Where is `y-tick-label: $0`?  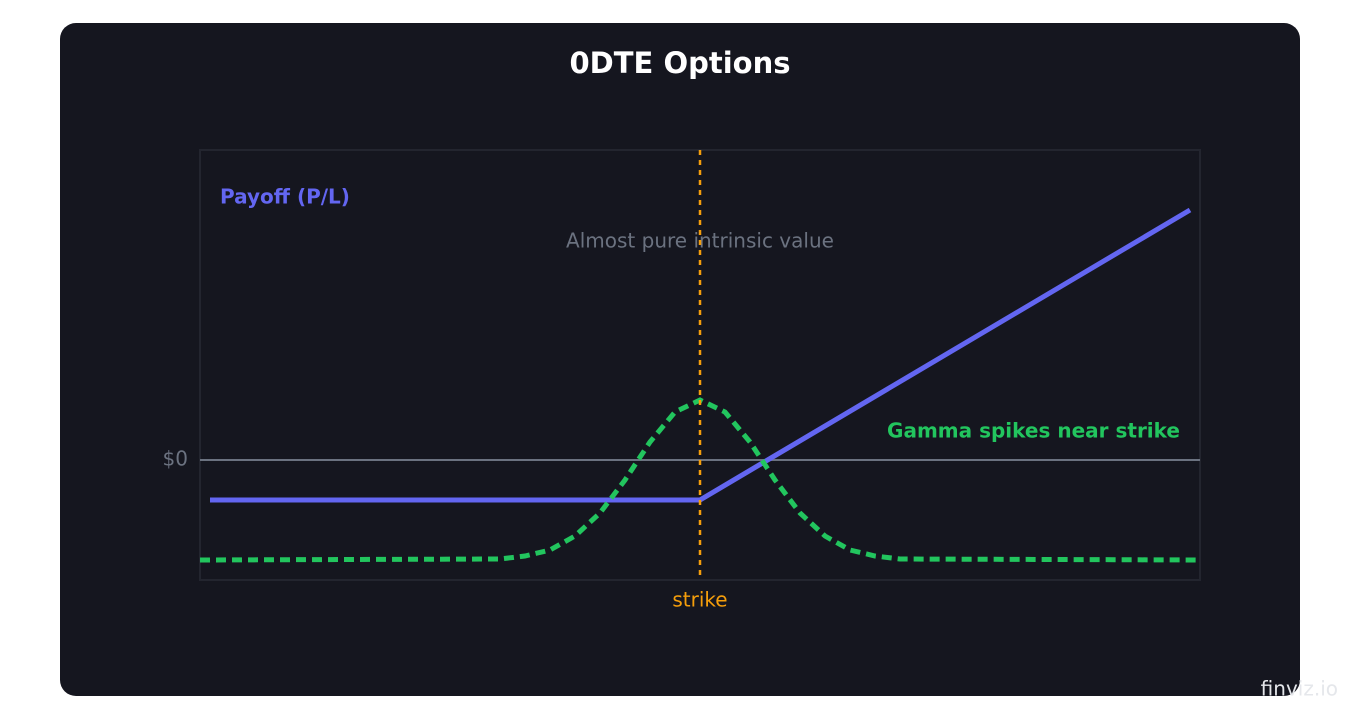 y-tick-label: $0 is located at coordinates (175, 459).